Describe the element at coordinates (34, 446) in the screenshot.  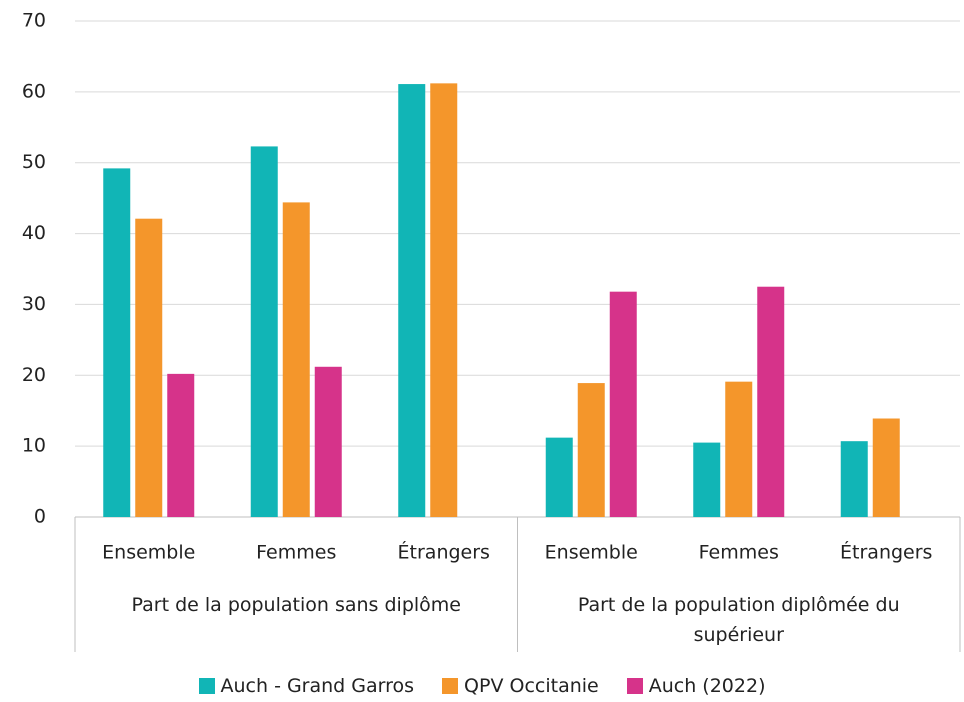
I see `y-tick-label: 10` at that location.